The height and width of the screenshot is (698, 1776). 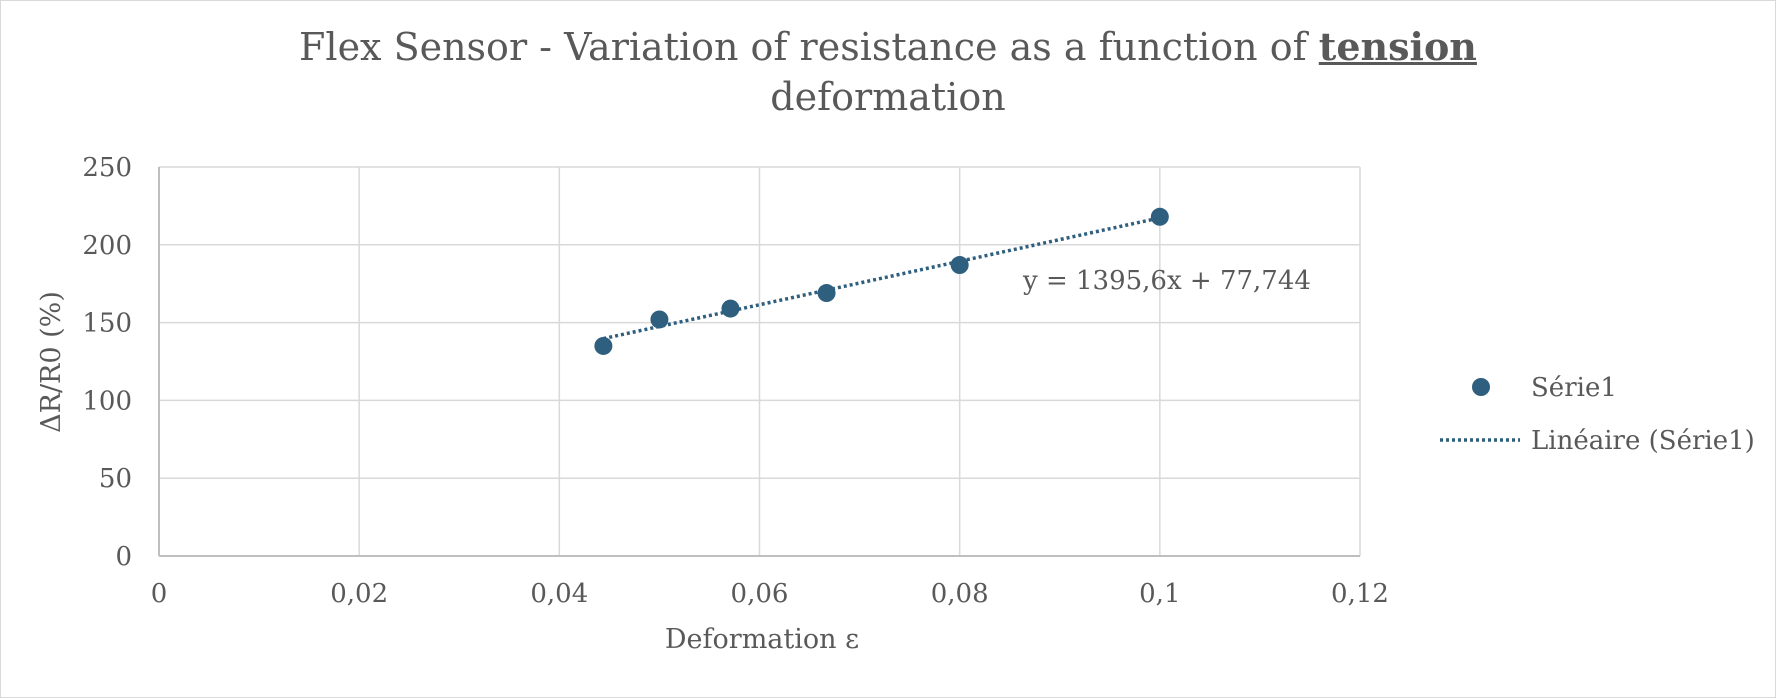 I want to click on legend-marker-serie1, so click(x=1481, y=387).